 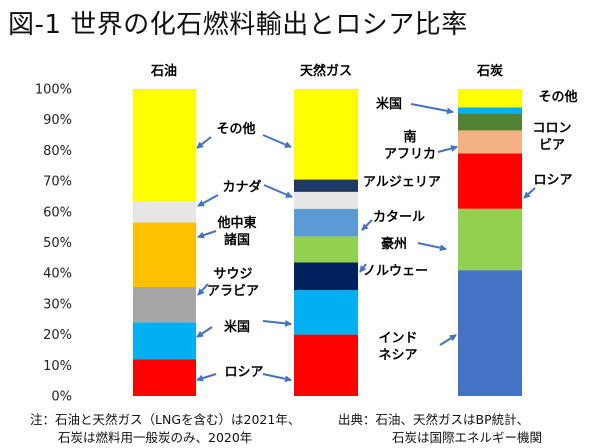 I want to click on annotation-line: ノルウェー, so click(x=395, y=271).